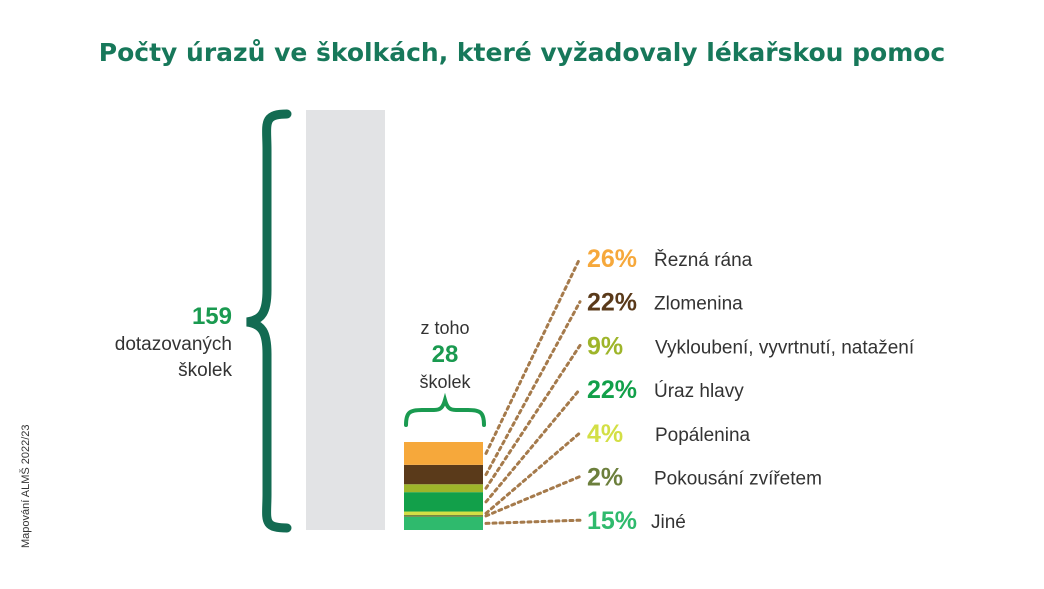 This screenshot has width=1044, height=589. Describe the element at coordinates (703, 260) in the screenshot. I see `category-label-1: Řezná rána` at that location.